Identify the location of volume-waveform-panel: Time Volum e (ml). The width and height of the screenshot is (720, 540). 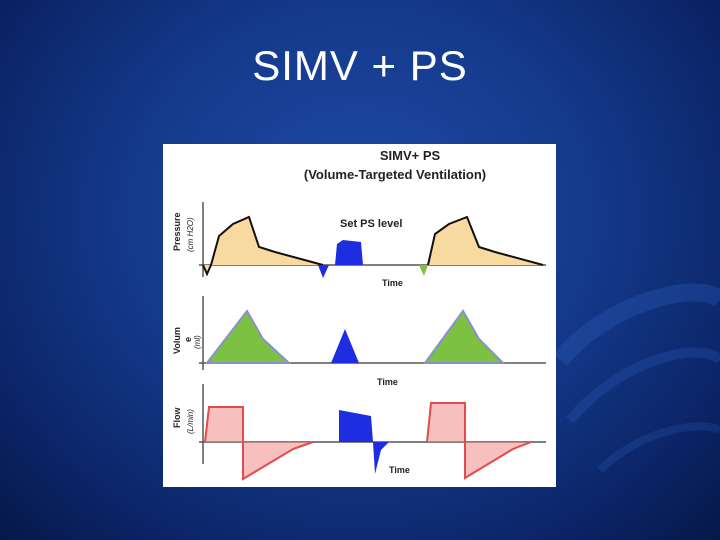
(359, 341).